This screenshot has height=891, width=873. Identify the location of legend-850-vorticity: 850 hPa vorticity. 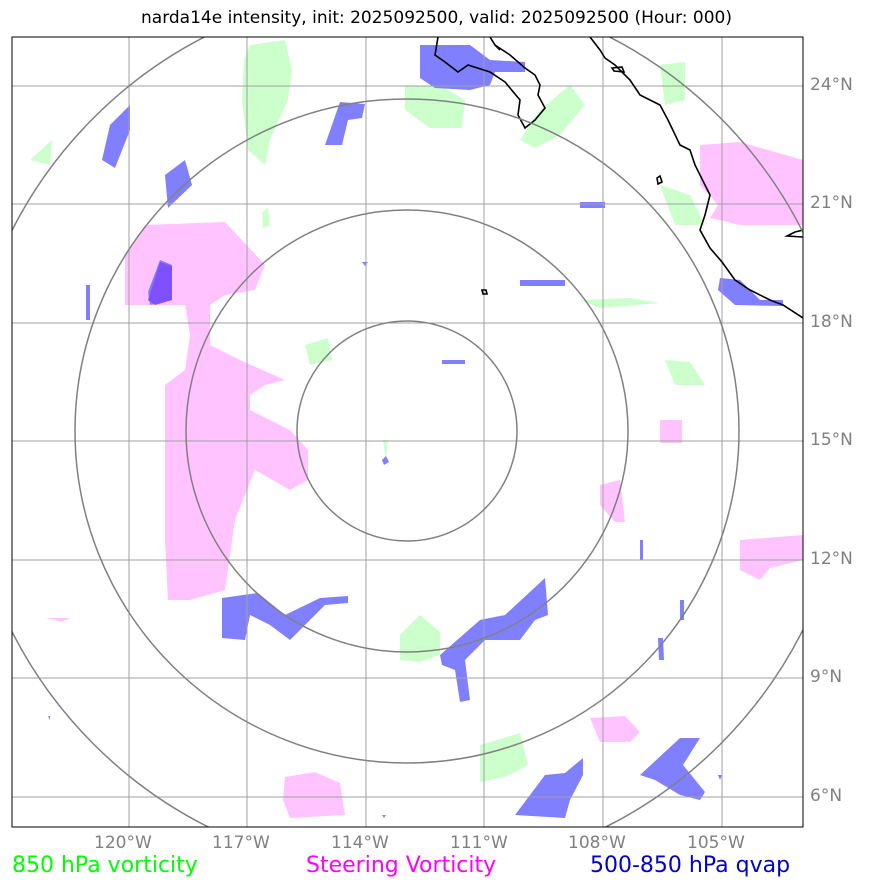
(105, 865).